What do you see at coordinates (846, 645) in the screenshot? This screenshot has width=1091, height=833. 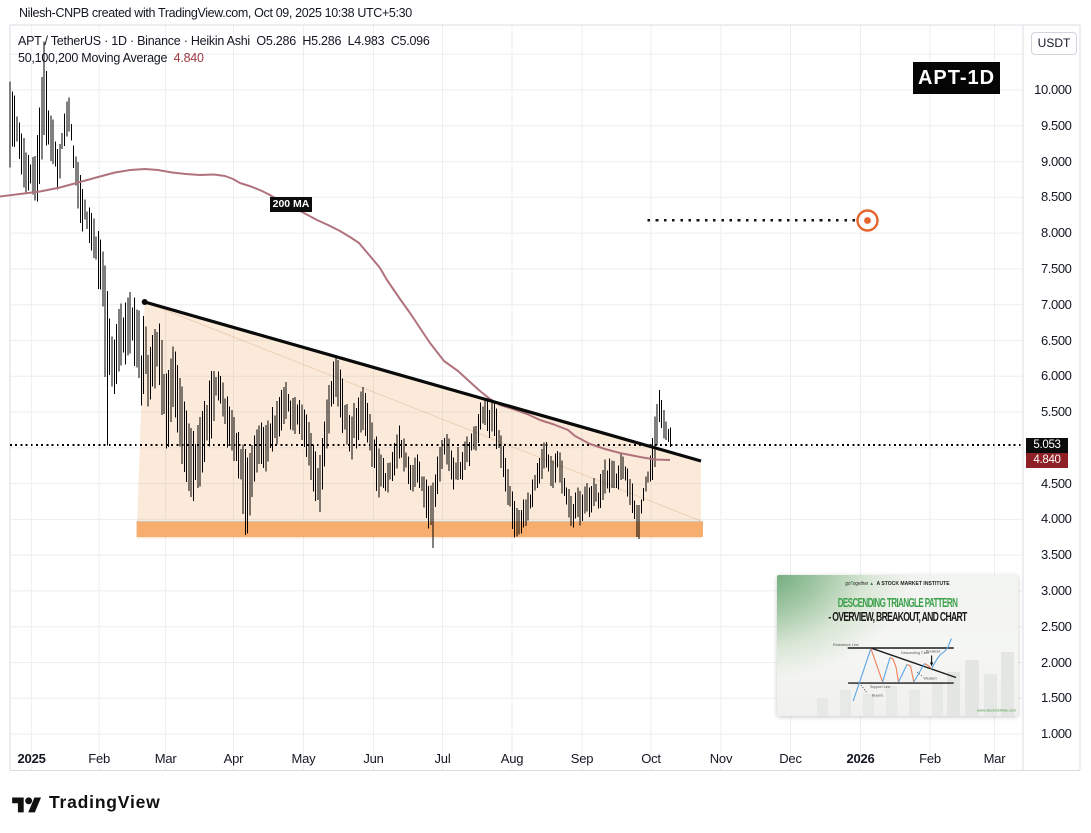 I see `svg-text: Resistance Line` at bounding box center [846, 645].